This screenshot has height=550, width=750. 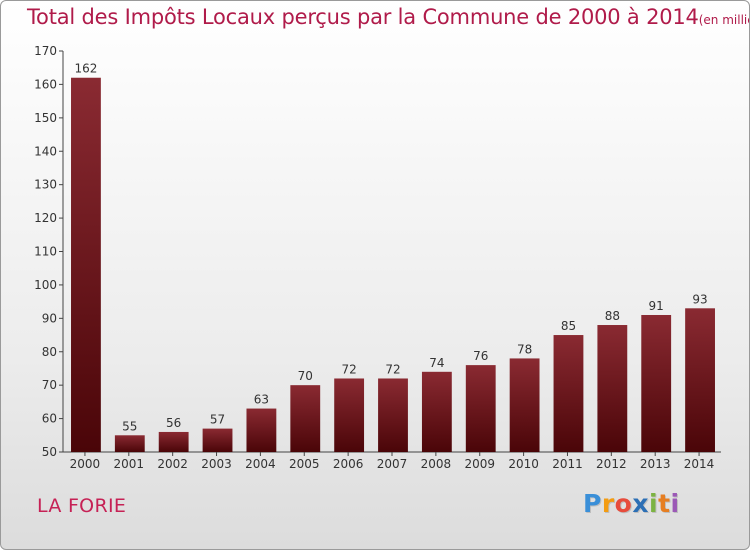 I want to click on y-tick-label: 100, so click(x=45, y=285).